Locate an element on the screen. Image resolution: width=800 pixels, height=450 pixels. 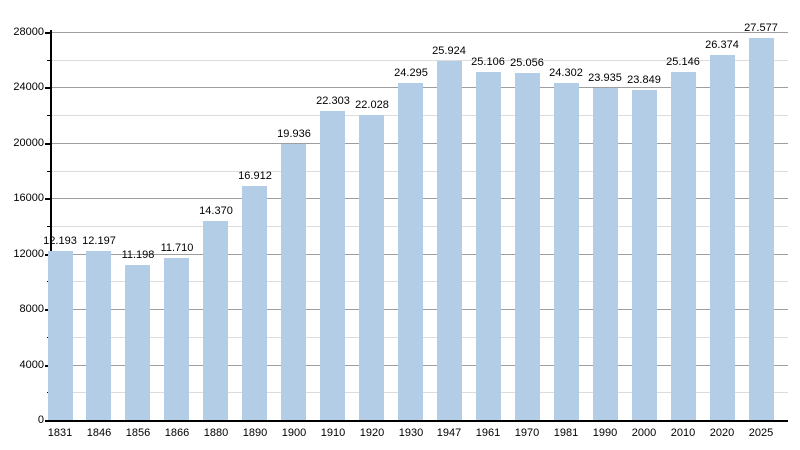
x-tick-label: 1961 is located at coordinates (488, 433).